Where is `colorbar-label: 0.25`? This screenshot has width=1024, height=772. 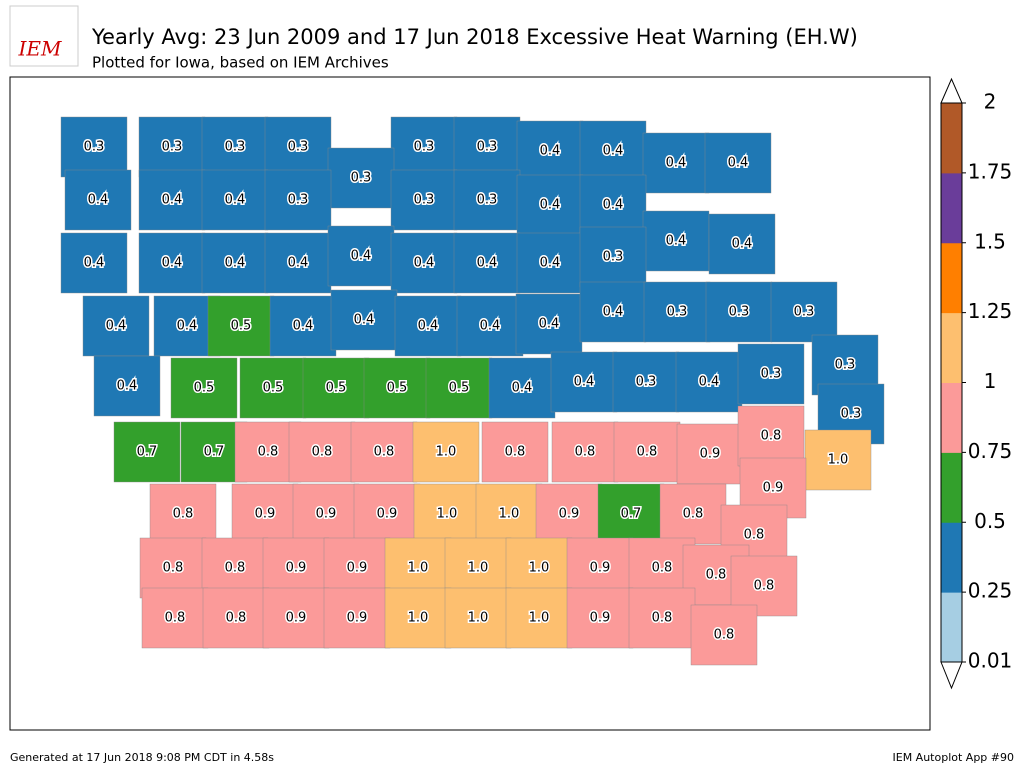
colorbar-label: 0.25 is located at coordinates (990, 591).